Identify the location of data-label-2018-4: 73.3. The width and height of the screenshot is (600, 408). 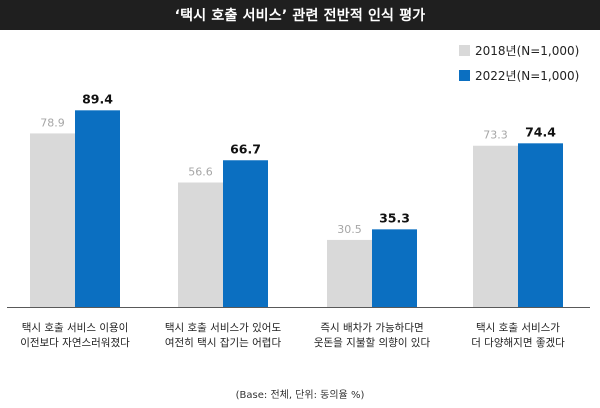
(495, 135).